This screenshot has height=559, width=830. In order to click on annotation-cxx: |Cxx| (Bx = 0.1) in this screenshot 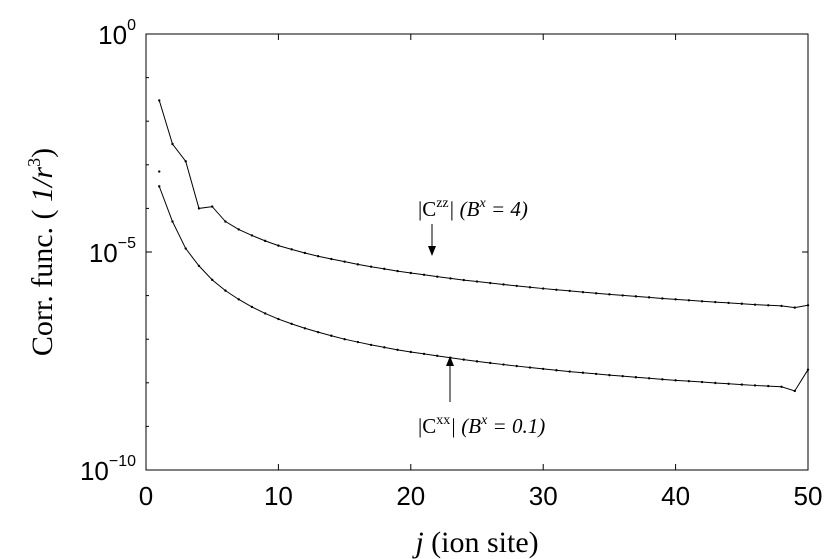, I will do `click(481, 397)`.